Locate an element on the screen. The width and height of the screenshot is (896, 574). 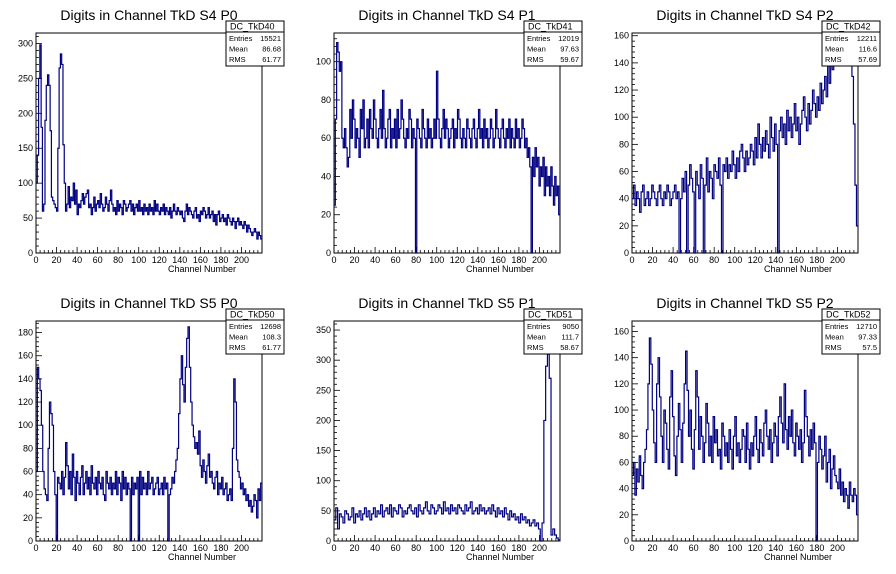
y-tick-label: 50 is located at coordinates (28, 218).